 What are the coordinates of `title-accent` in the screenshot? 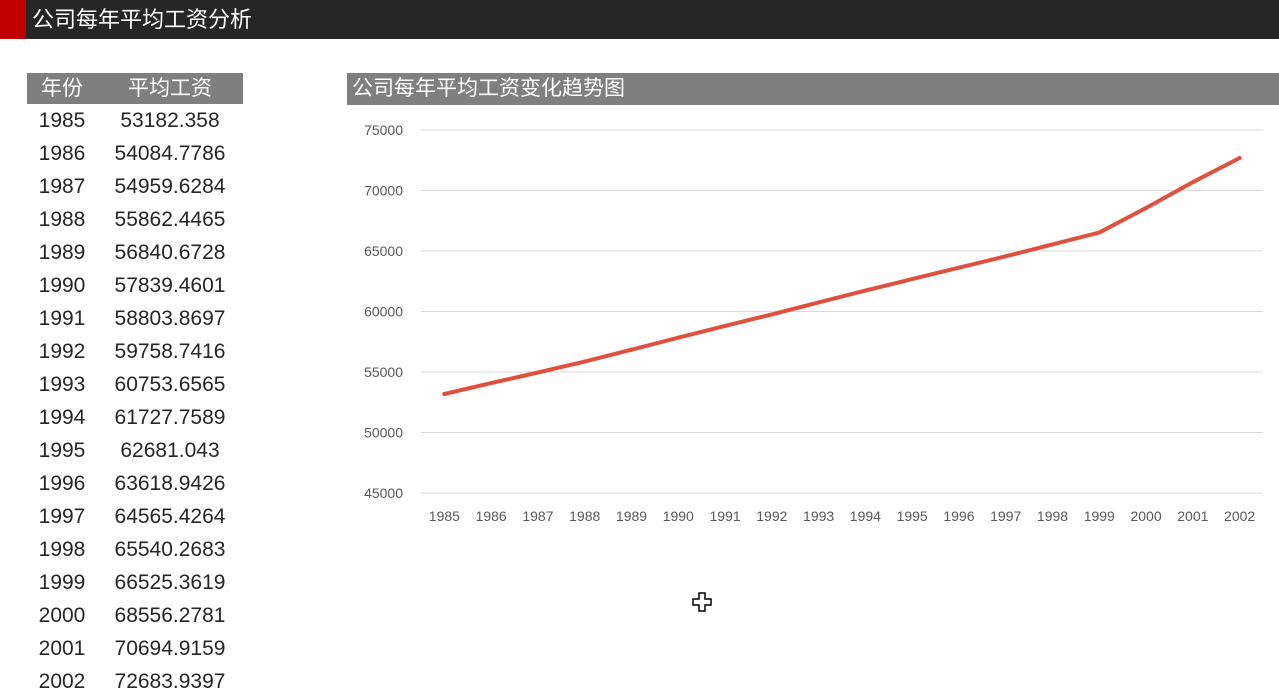 It's located at (13, 19).